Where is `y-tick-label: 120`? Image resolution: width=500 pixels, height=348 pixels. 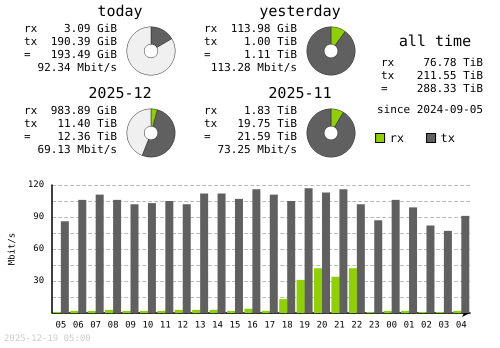 y-tick-label: 120 is located at coordinates (36, 185).